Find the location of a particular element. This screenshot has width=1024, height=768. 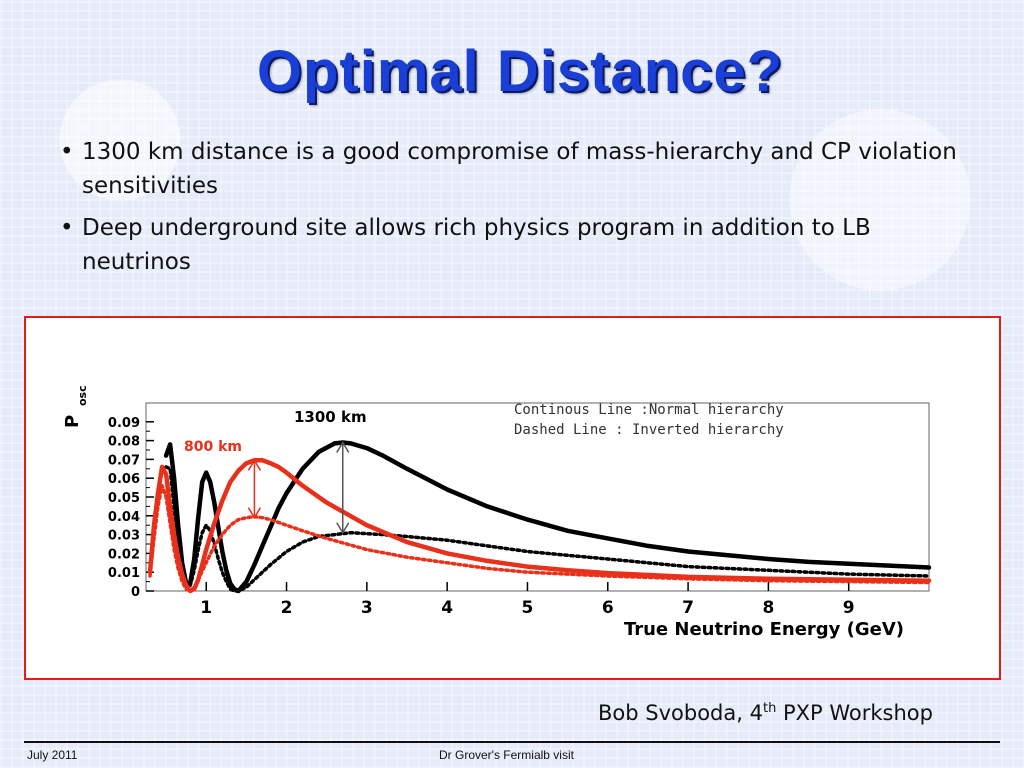

y-tick-label: 0.06 is located at coordinates (124, 479).